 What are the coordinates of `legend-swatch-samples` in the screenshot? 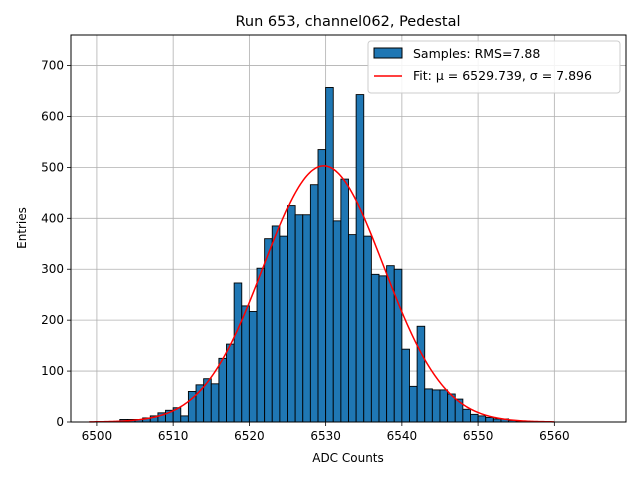 It's located at (388, 53).